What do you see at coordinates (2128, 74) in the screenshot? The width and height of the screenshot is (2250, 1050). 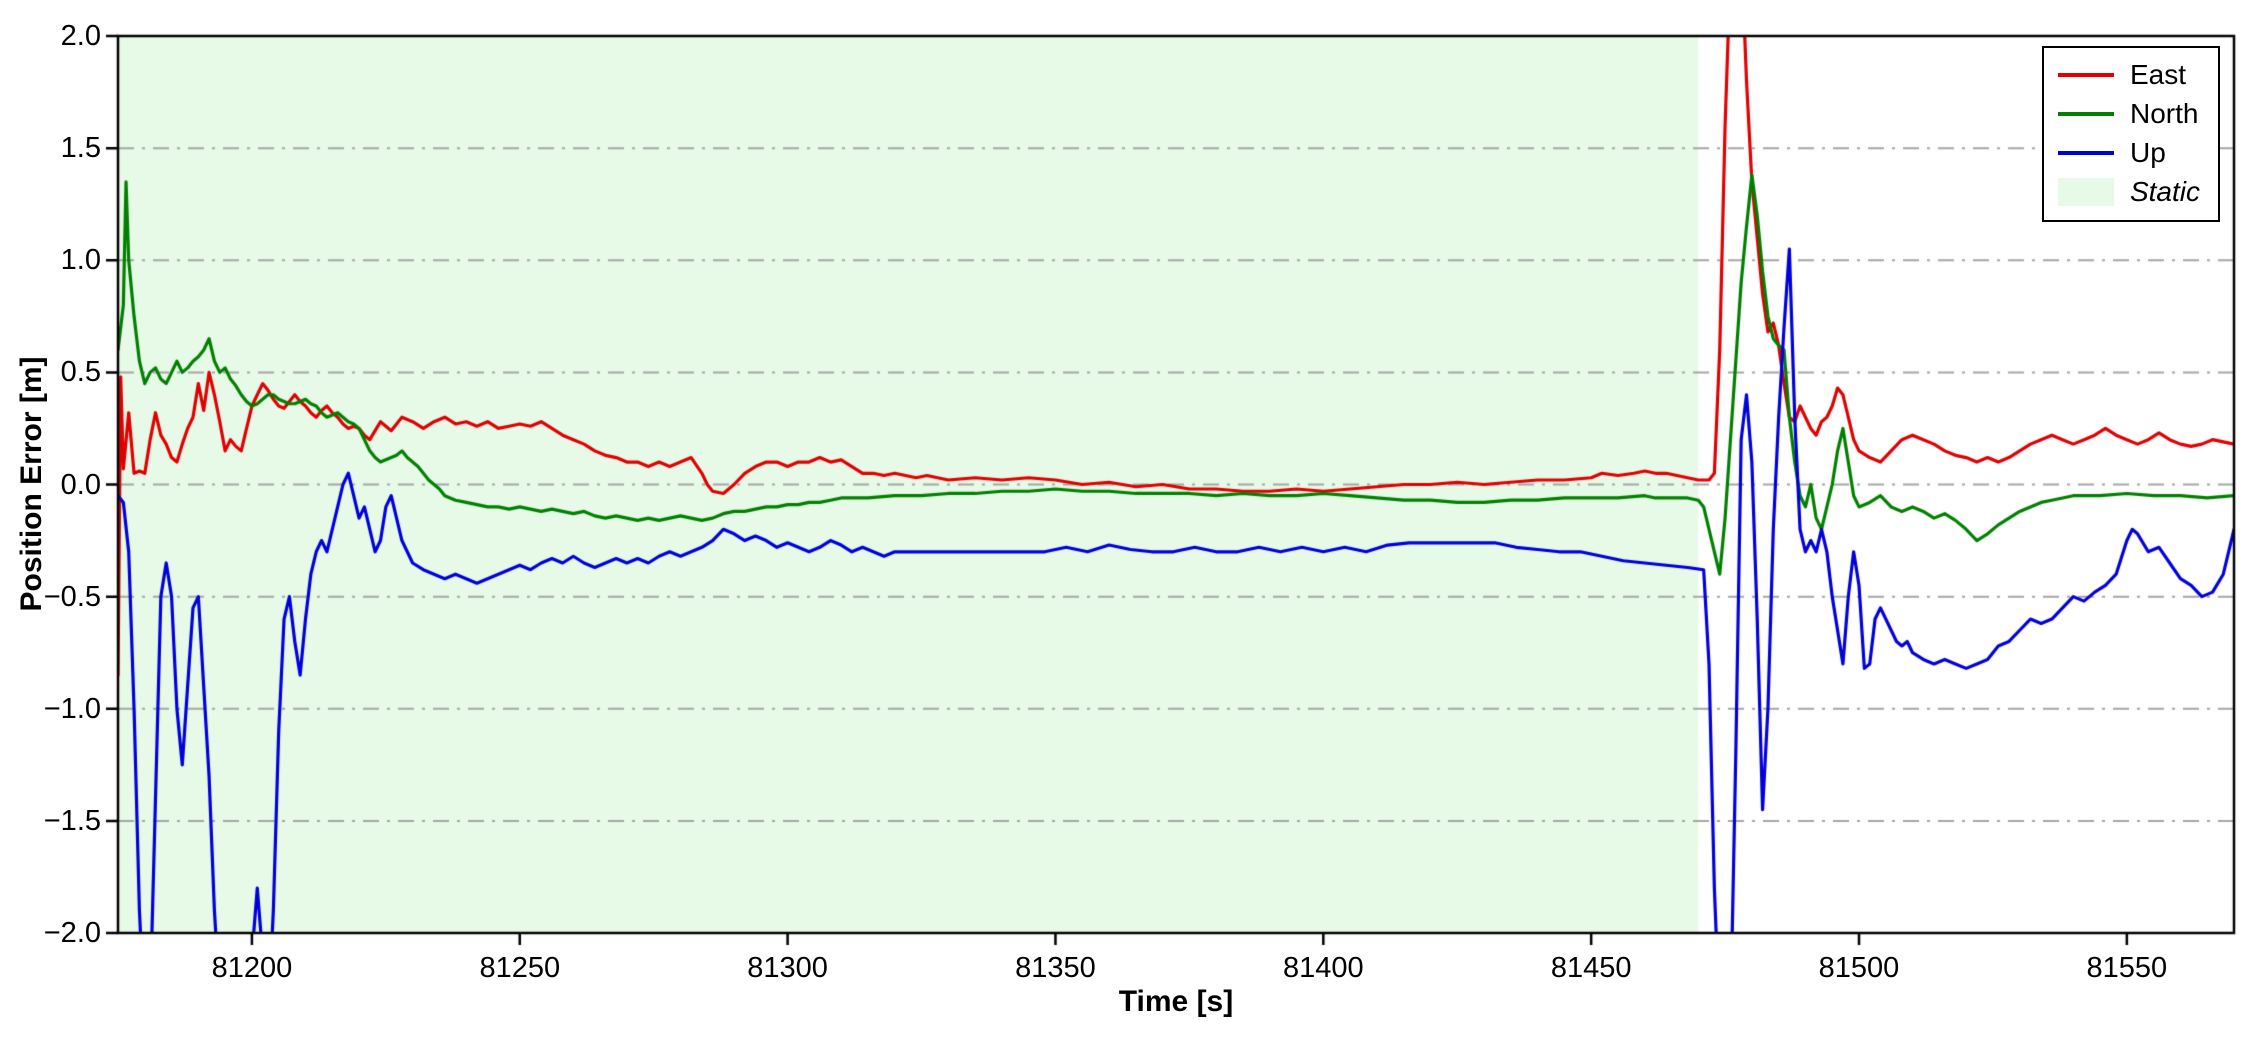 I see `legend-item-east: East` at bounding box center [2128, 74].